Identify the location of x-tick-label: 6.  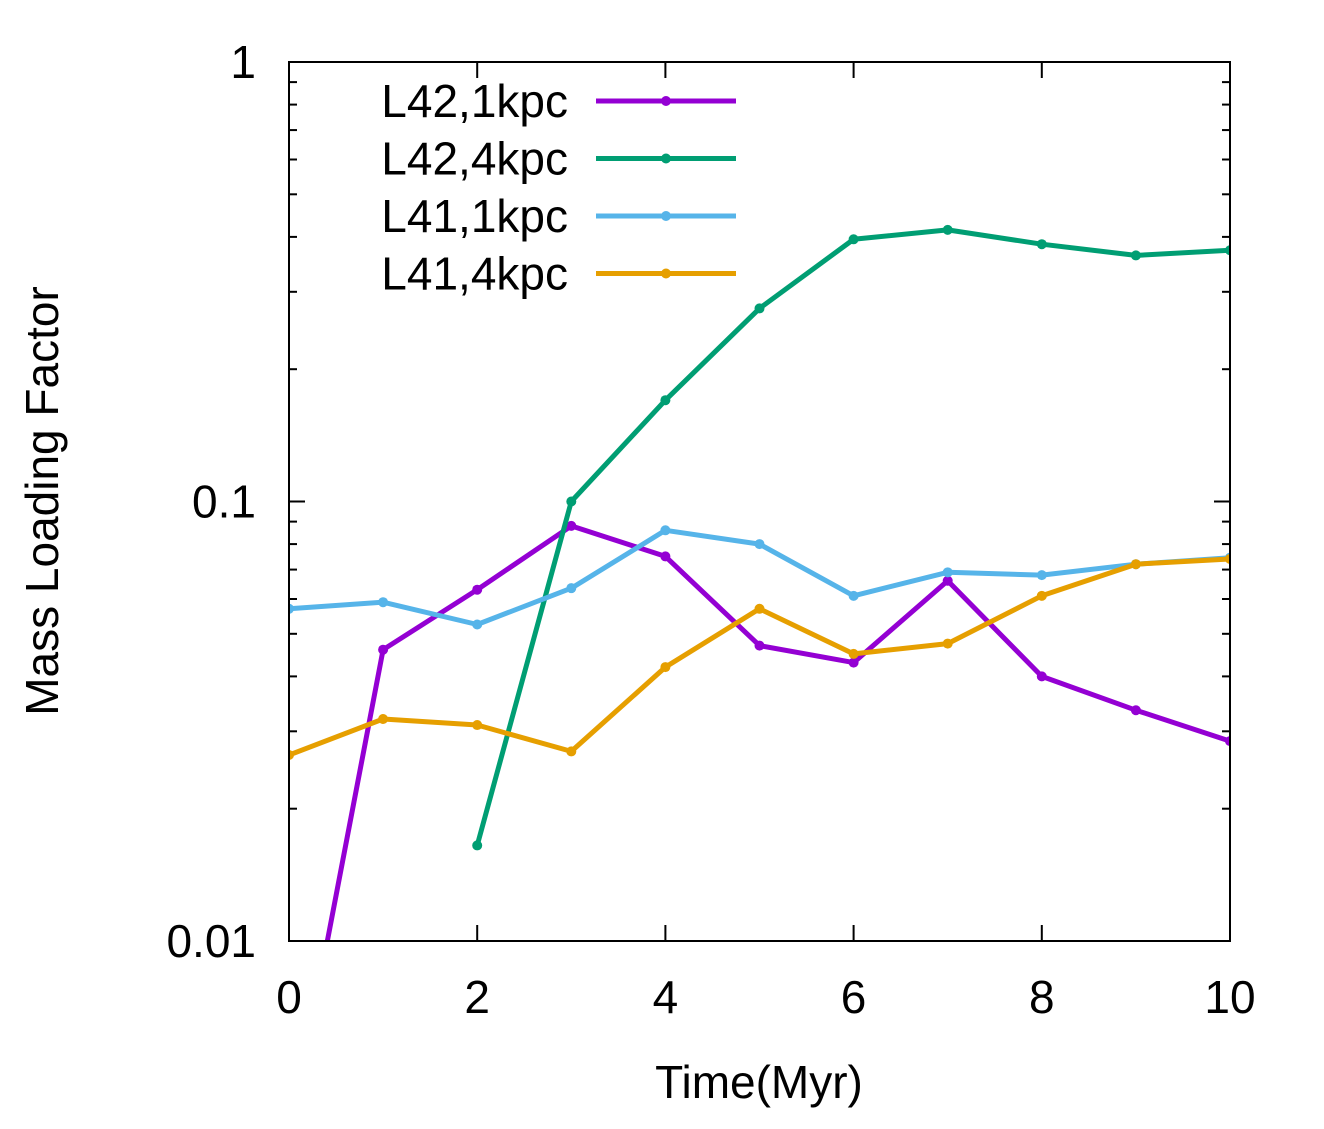
(854, 997).